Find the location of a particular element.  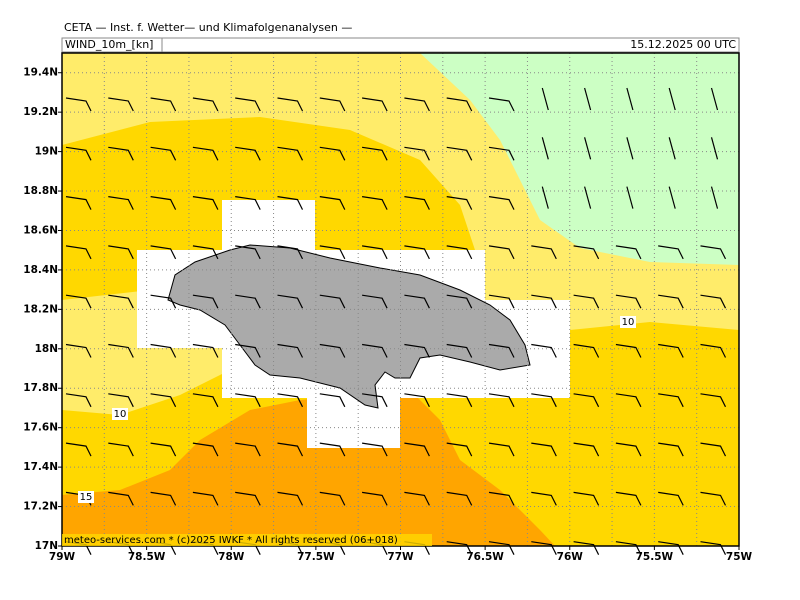

y-tick-label: 18.2N is located at coordinates (40, 309).